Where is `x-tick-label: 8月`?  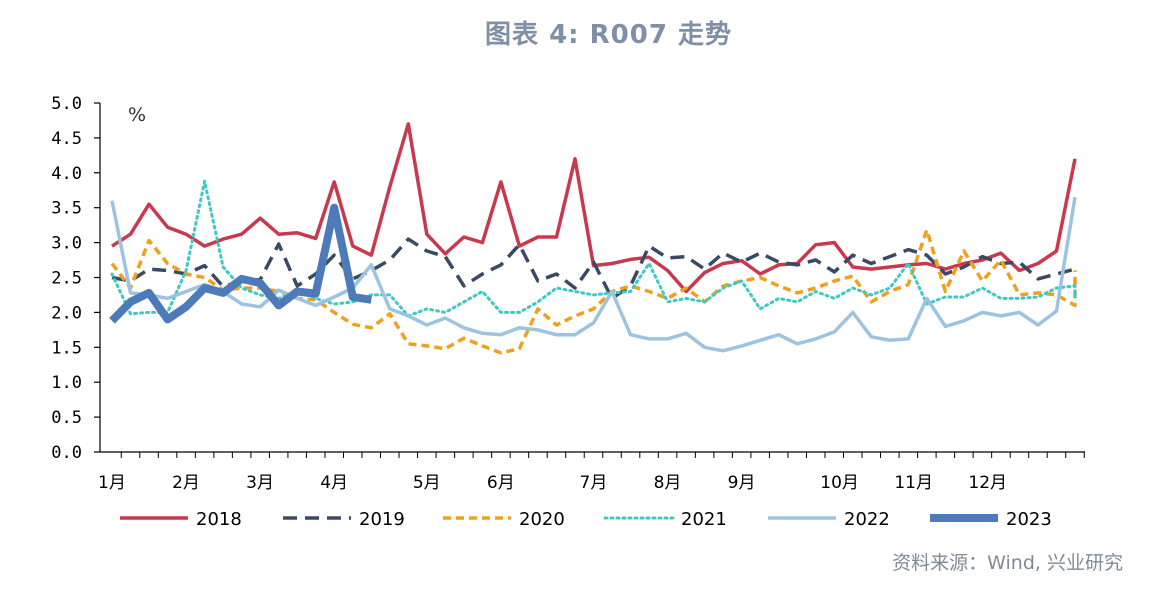 x-tick-label: 8月 is located at coordinates (668, 483).